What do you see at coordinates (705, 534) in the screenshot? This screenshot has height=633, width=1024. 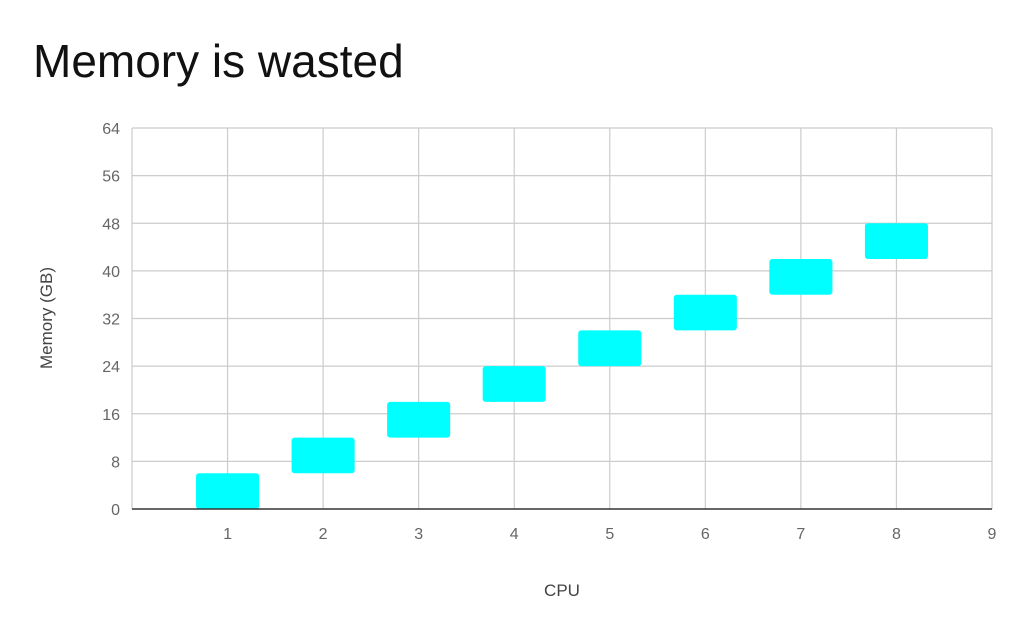 I see `x-tick-label: 6` at bounding box center [705, 534].